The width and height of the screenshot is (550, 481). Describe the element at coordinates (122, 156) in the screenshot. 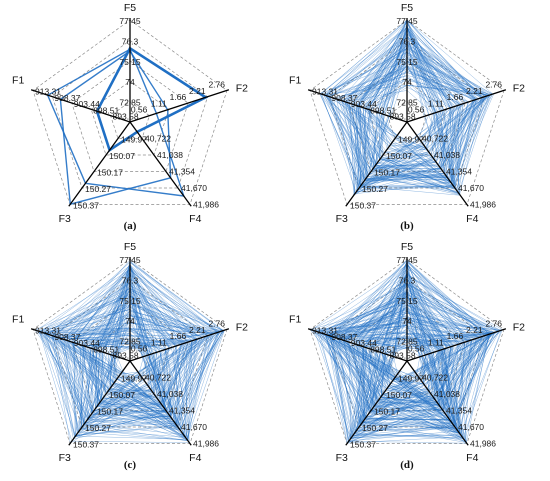

I see `tick-label: 150.07` at that location.